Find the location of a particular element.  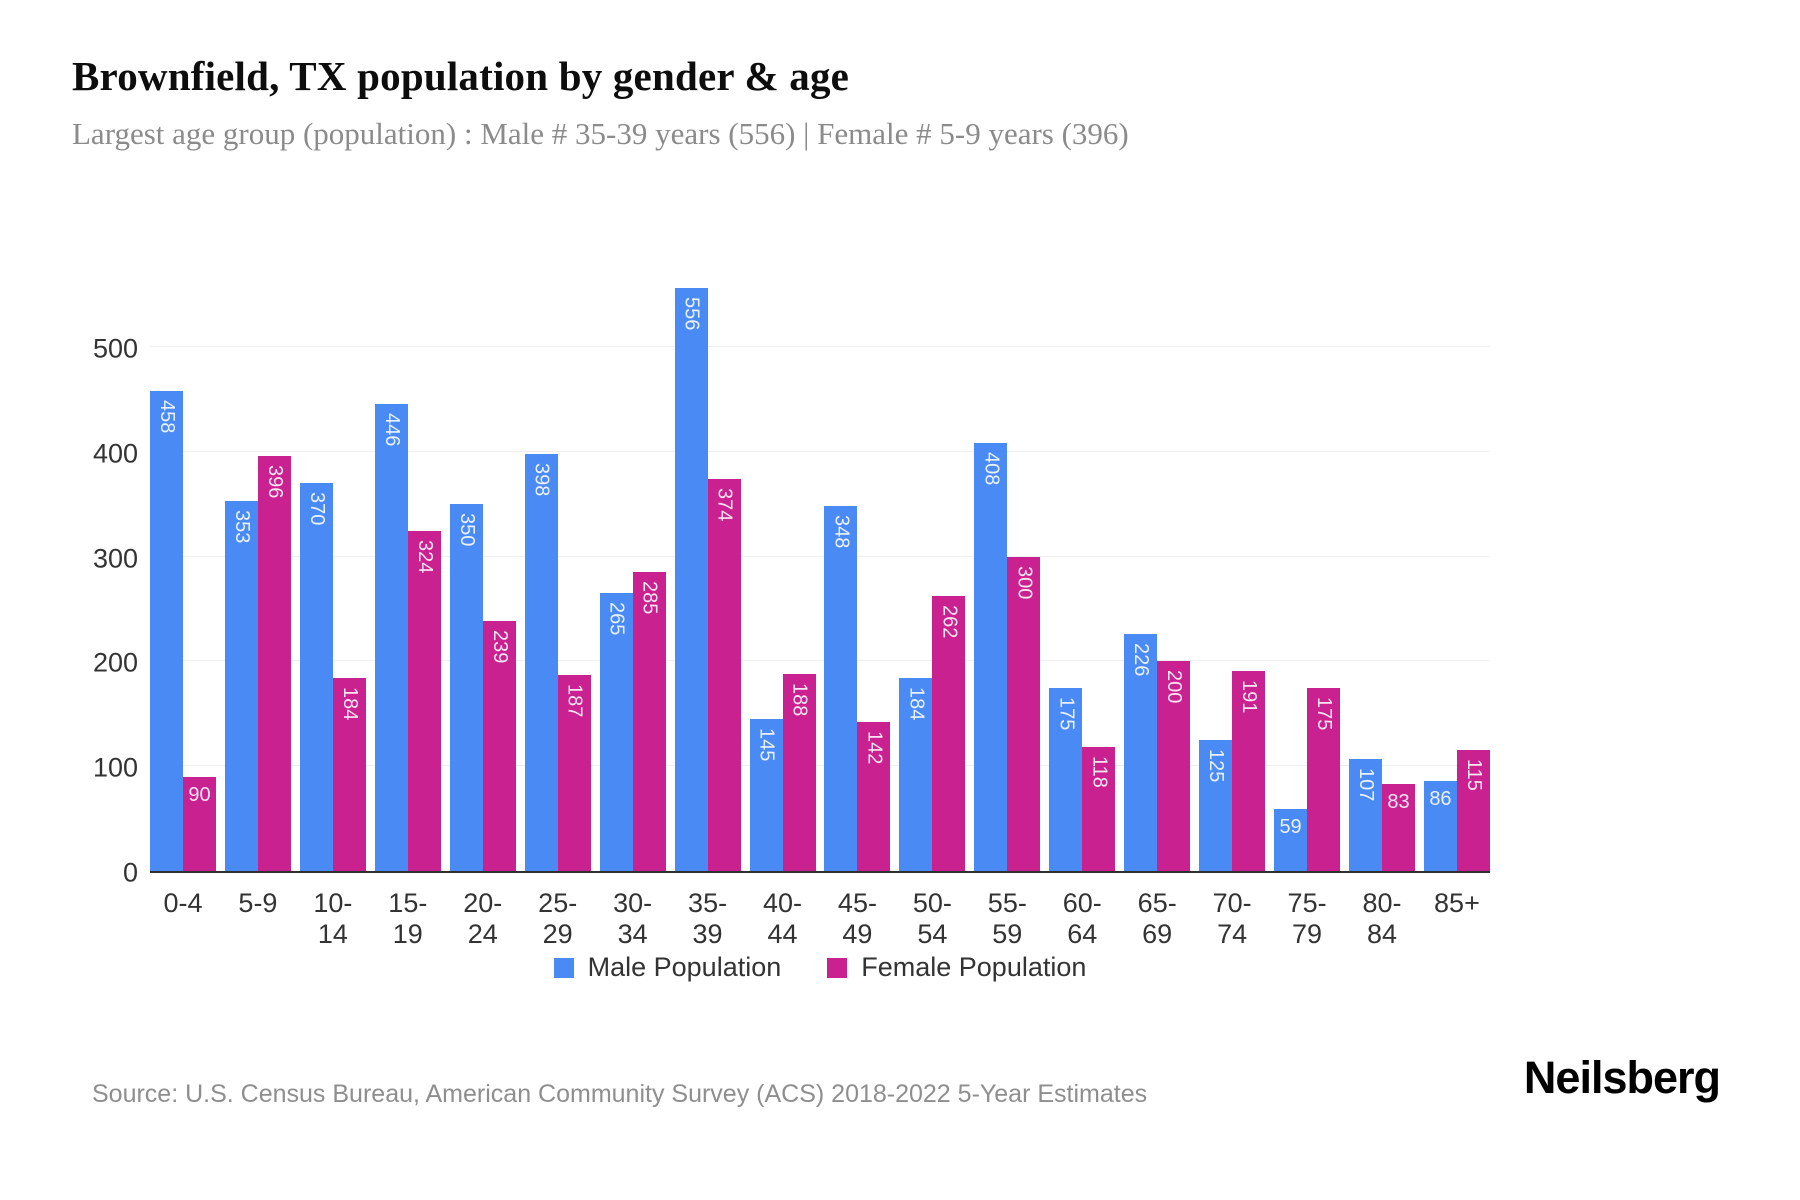

bar-value-label: 226 is located at coordinates (1141, 660).